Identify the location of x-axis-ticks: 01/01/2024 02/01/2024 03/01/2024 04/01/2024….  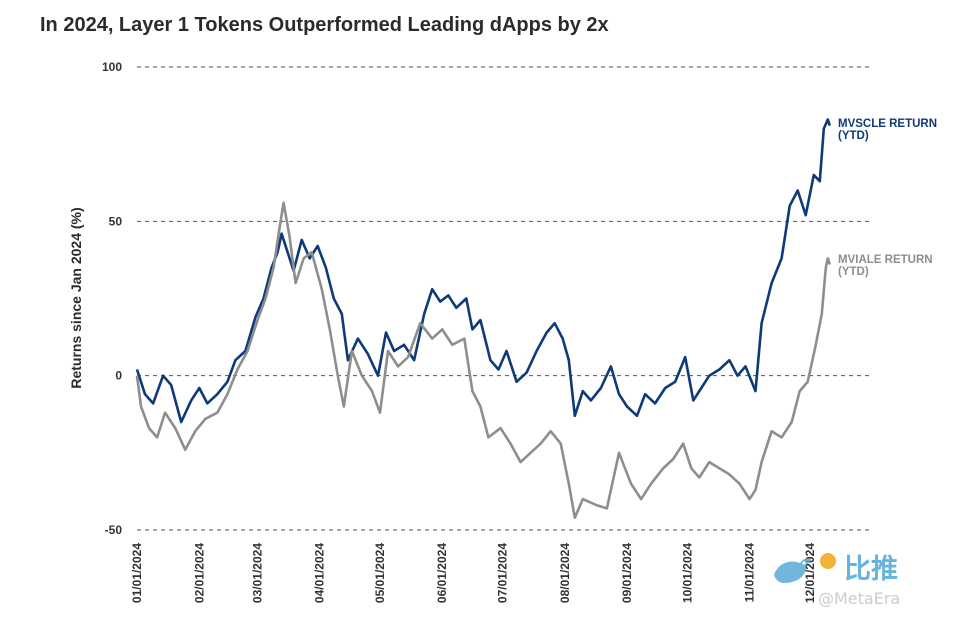
(473, 573).